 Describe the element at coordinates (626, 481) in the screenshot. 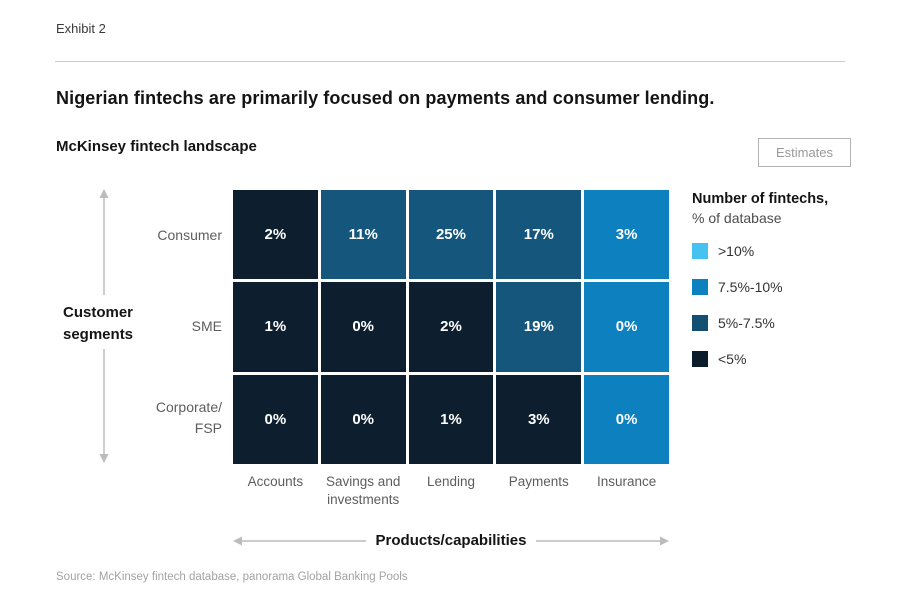

I see `column-label: Insurance` at that location.